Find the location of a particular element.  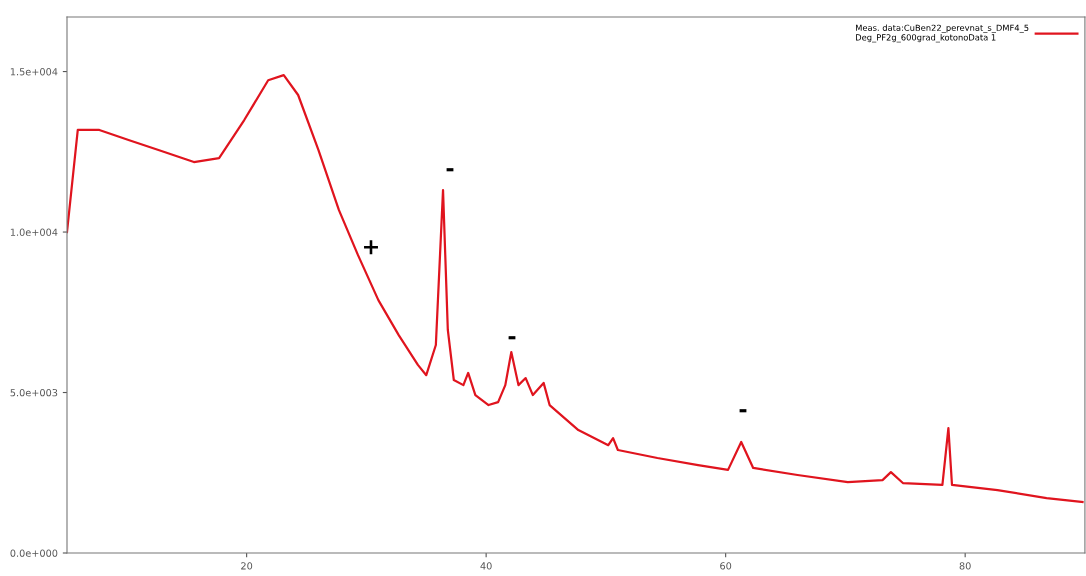

text: Meas. data:CuBen22_perevnat_s_DMF4_5 Deg_PF2g_600grad_kotonoData 1 is located at coordinates (942, 33).